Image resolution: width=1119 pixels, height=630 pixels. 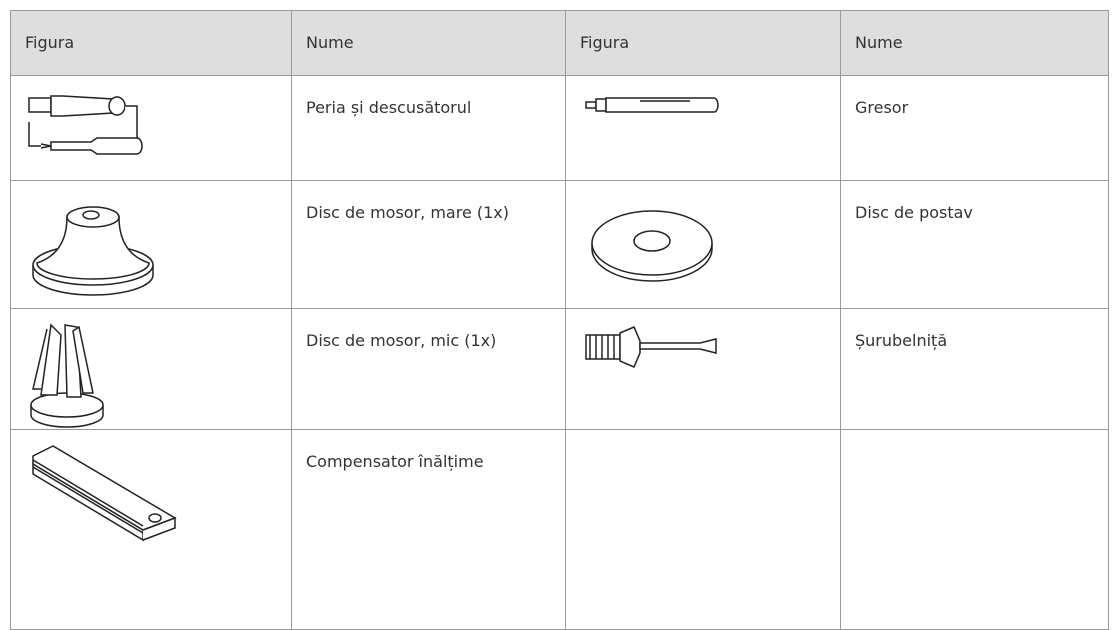 What do you see at coordinates (428, 369) in the screenshot?
I see `name-cell: Disc de mosor, mic (1x)` at bounding box center [428, 369].